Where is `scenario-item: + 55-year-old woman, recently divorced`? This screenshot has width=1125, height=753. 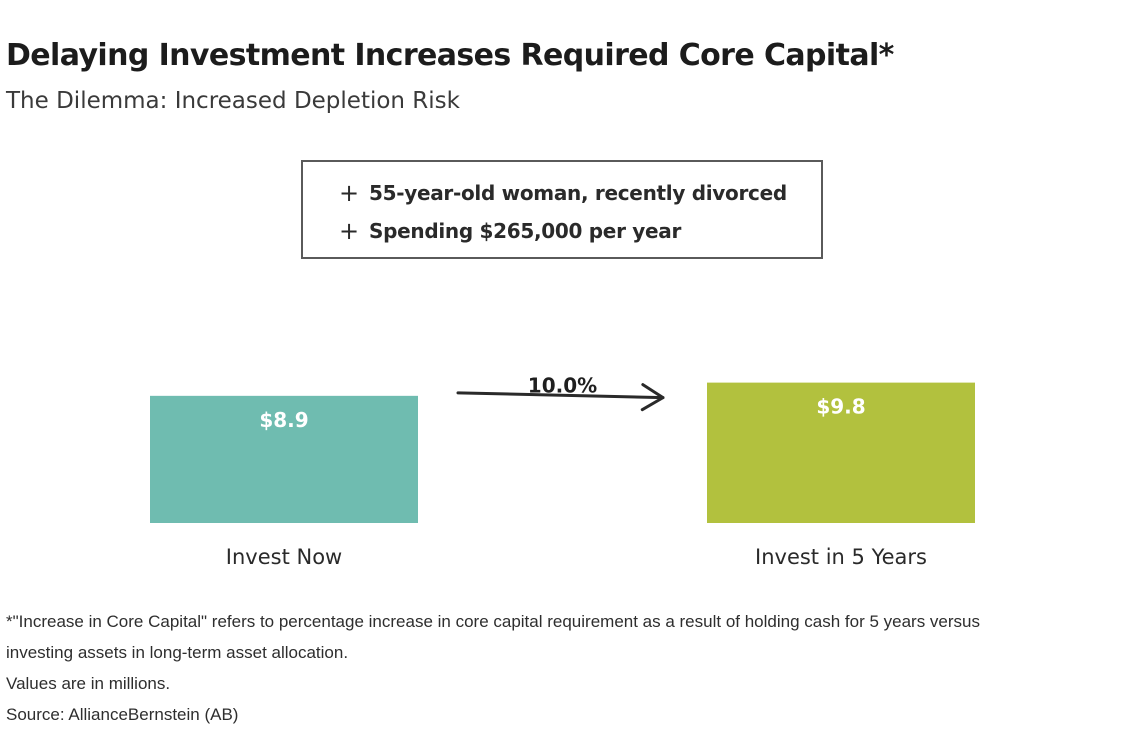 scenario-item: + 55-year-old woman, recently divorced is located at coordinates (563, 193).